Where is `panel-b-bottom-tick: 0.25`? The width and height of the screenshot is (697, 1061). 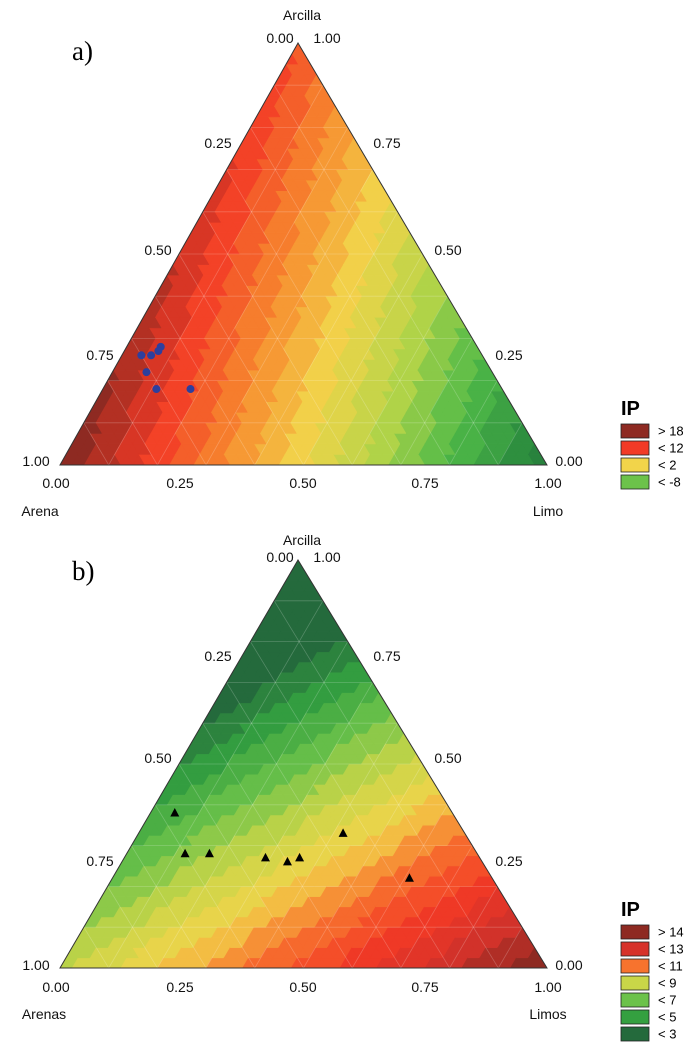
panel-b-bottom-tick: 0.25 is located at coordinates (179, 987).